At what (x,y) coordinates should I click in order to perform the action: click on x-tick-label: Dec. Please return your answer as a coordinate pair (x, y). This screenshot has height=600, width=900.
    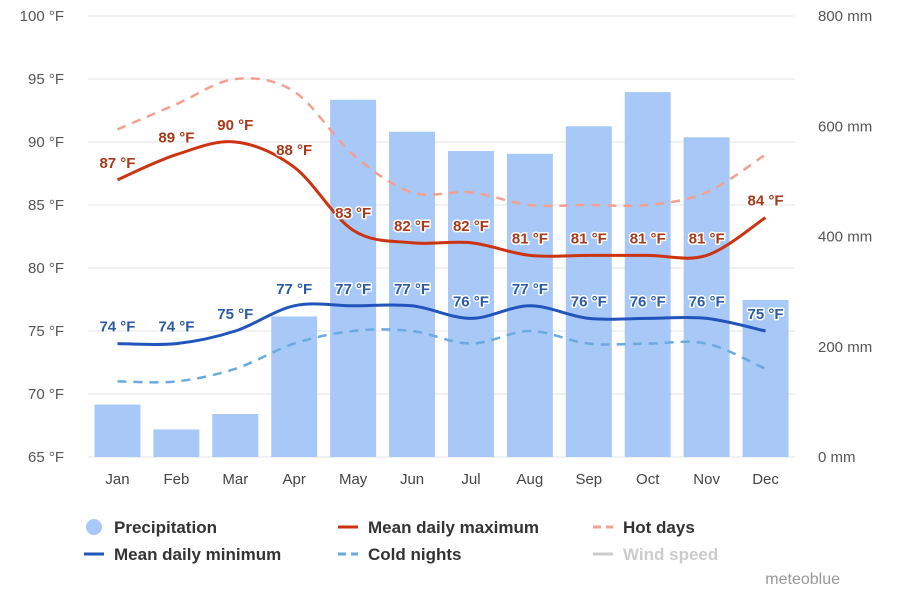
    Looking at the image, I should click on (765, 479).